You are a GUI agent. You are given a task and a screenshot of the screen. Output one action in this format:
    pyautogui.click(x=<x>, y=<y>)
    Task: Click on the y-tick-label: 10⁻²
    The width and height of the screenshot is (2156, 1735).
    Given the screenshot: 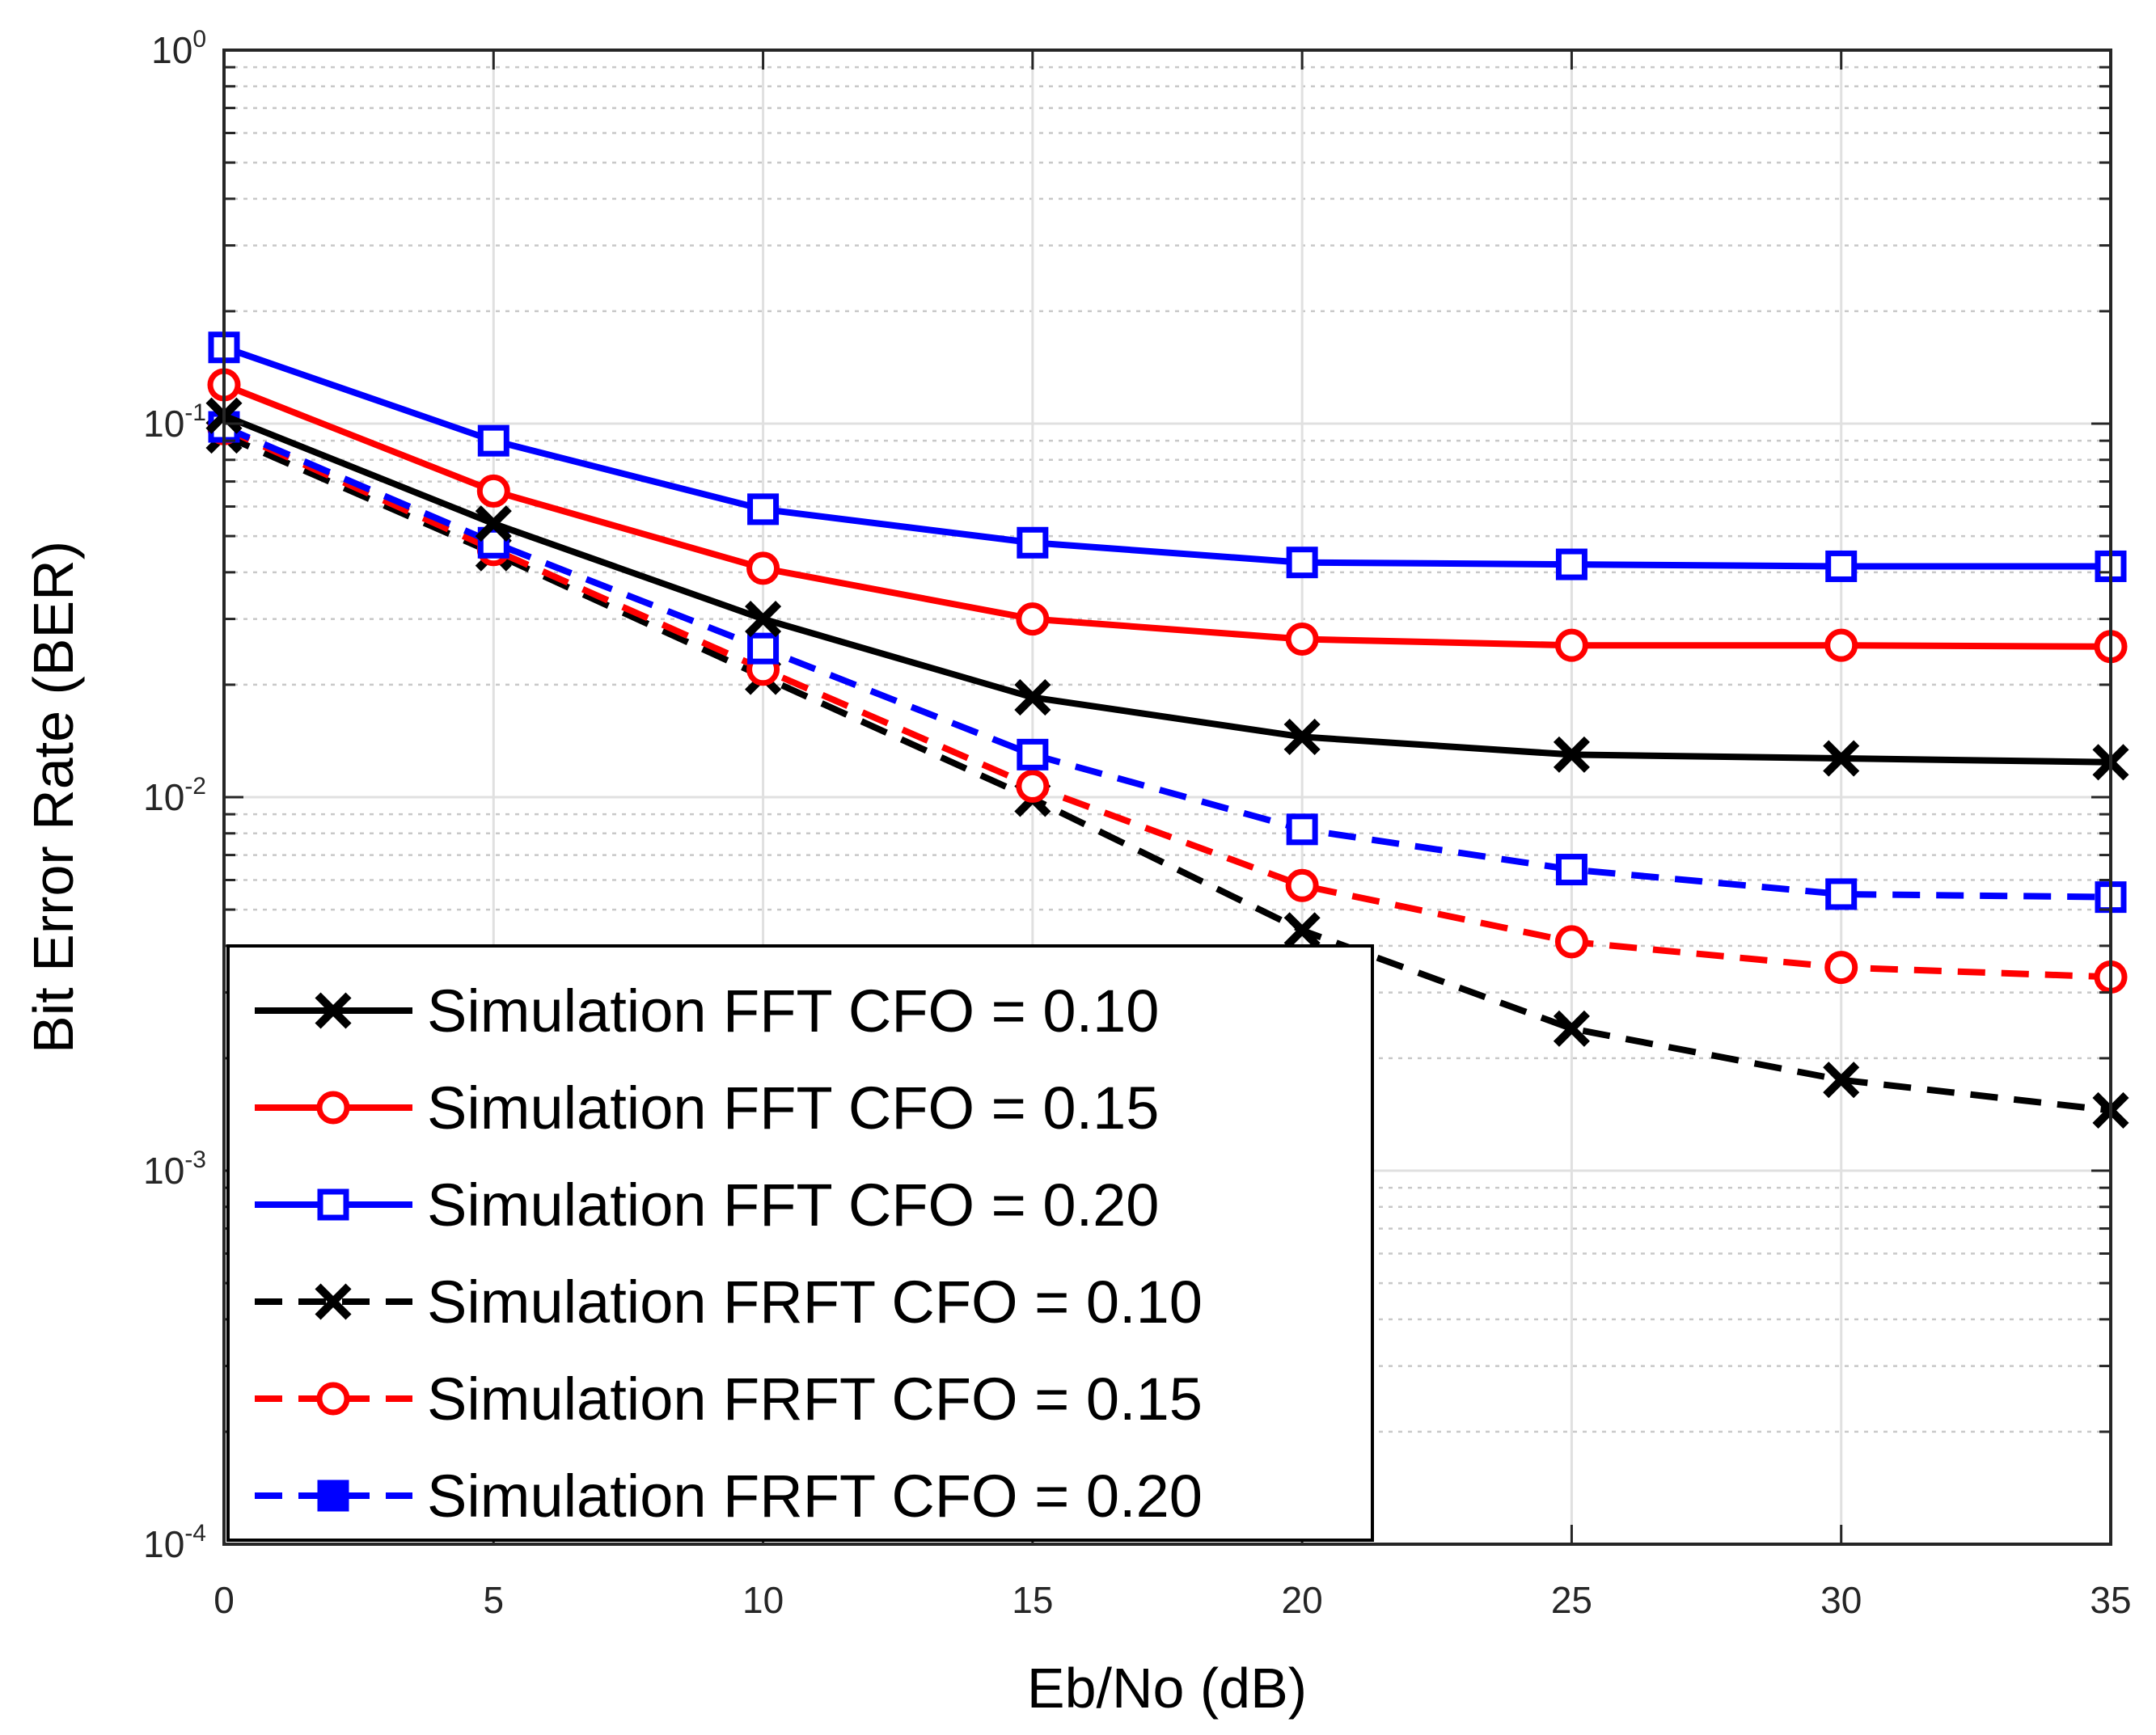 What is the action you would take?
    pyautogui.click(x=175, y=795)
    